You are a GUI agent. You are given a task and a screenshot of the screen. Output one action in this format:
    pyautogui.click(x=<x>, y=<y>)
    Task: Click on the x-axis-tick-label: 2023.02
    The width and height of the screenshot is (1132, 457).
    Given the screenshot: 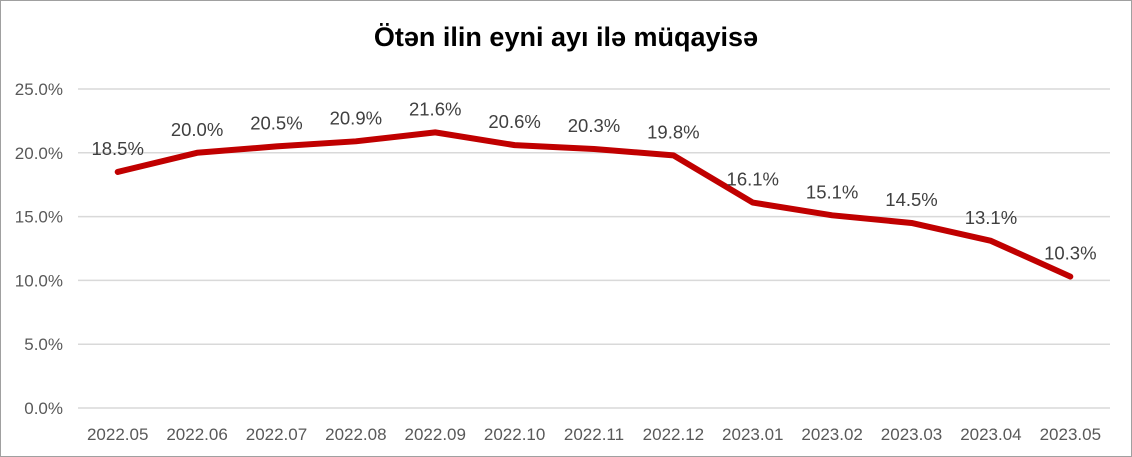 What is the action you would take?
    pyautogui.click(x=831, y=434)
    